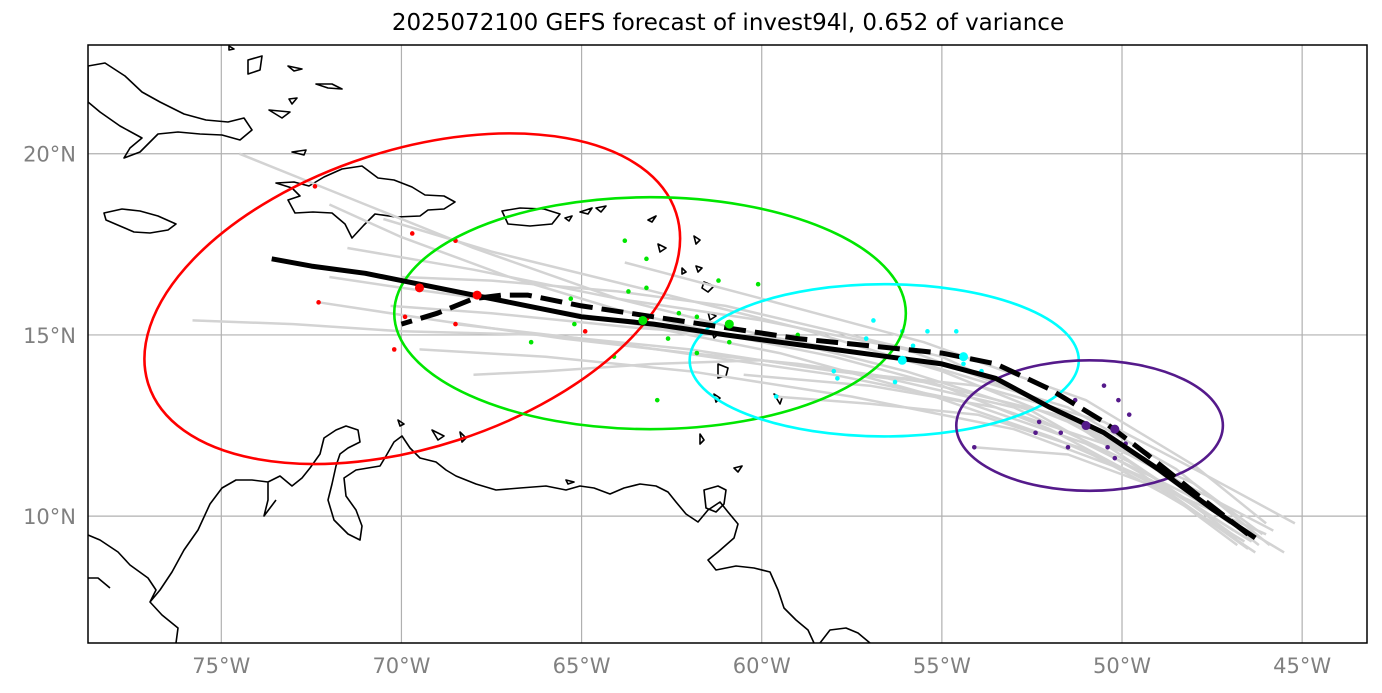  I want to click on lon-tick-label: 45°W, so click(1302, 666).